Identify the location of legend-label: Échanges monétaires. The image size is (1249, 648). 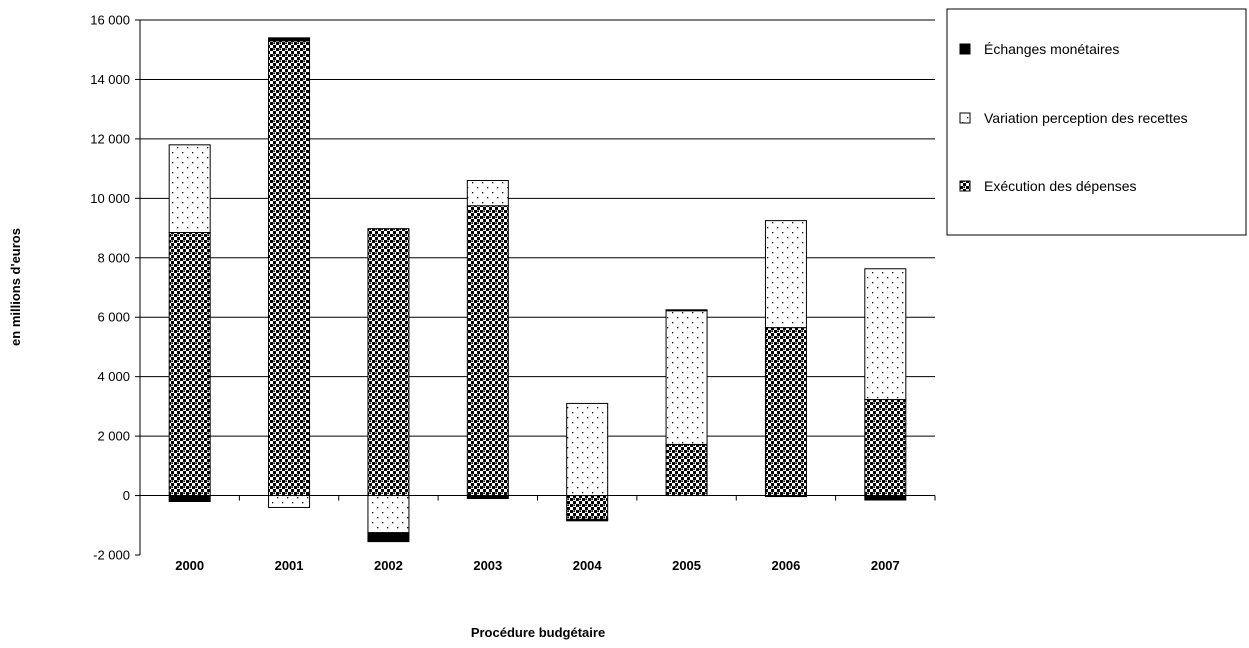
(1051, 49).